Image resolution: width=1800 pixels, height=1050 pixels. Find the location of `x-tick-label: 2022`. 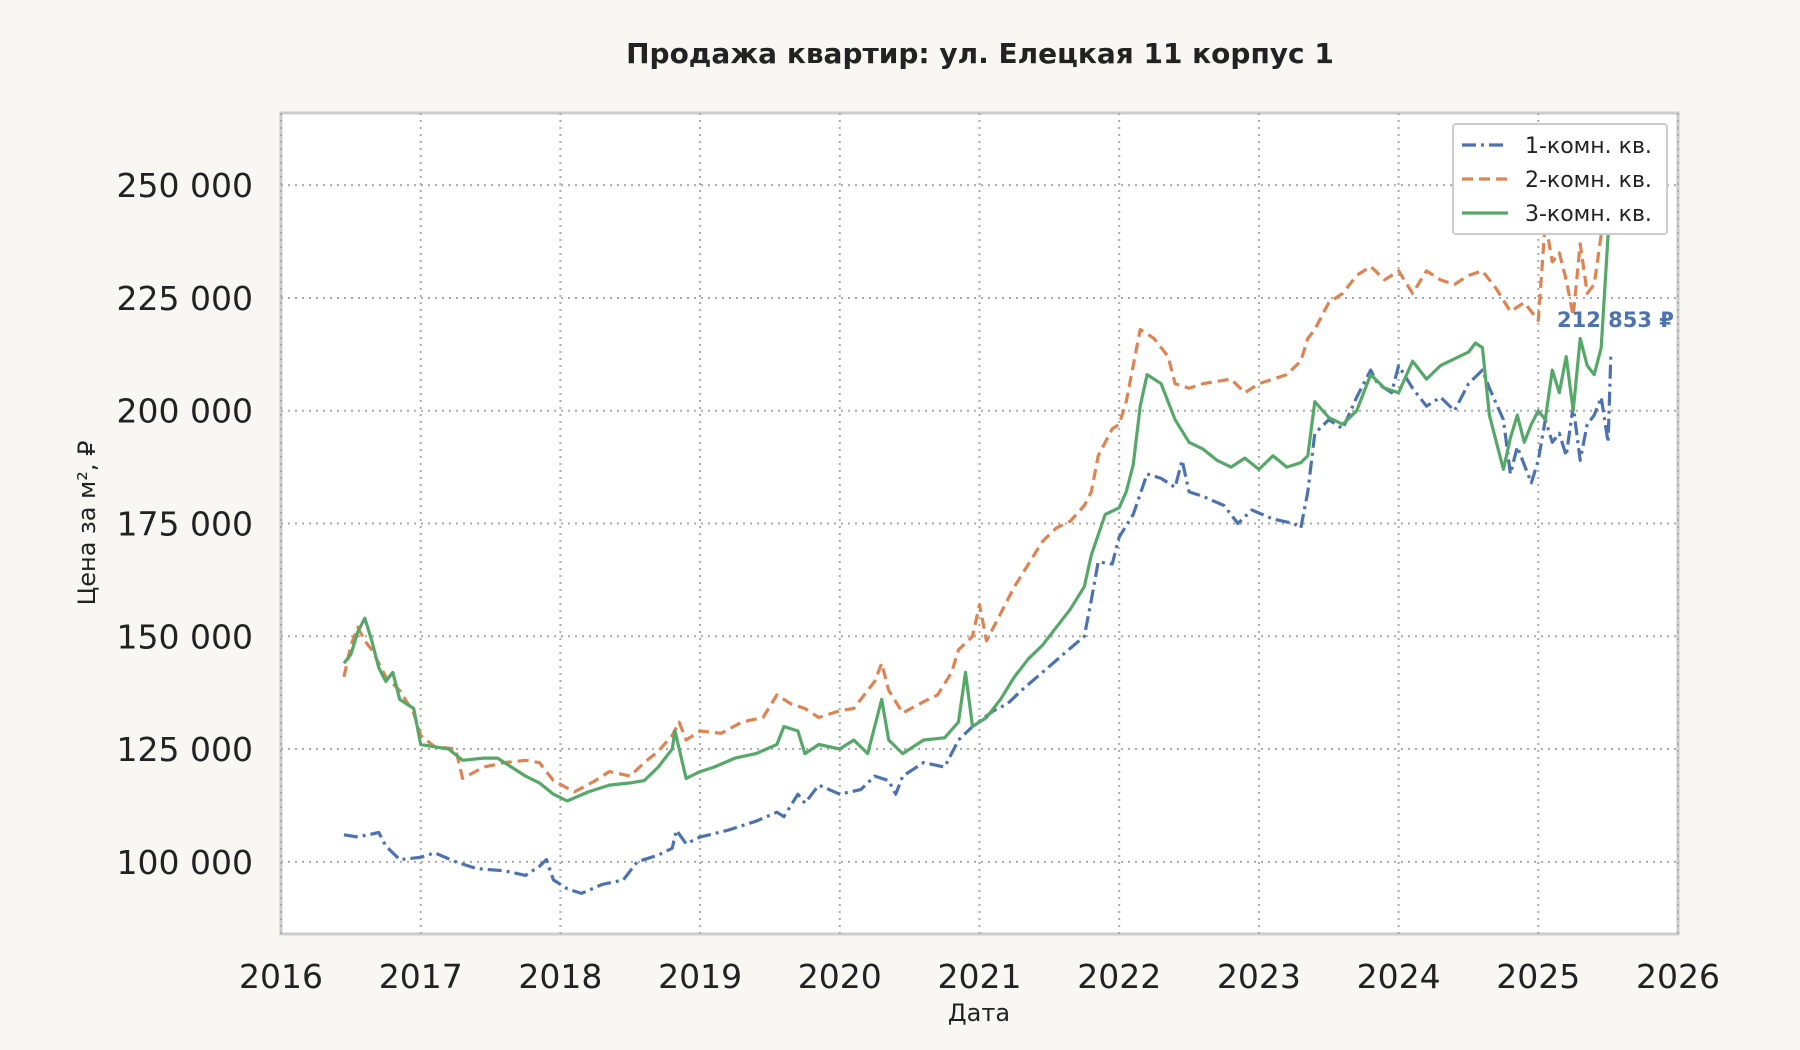

x-tick-label: 2022 is located at coordinates (1119, 976).